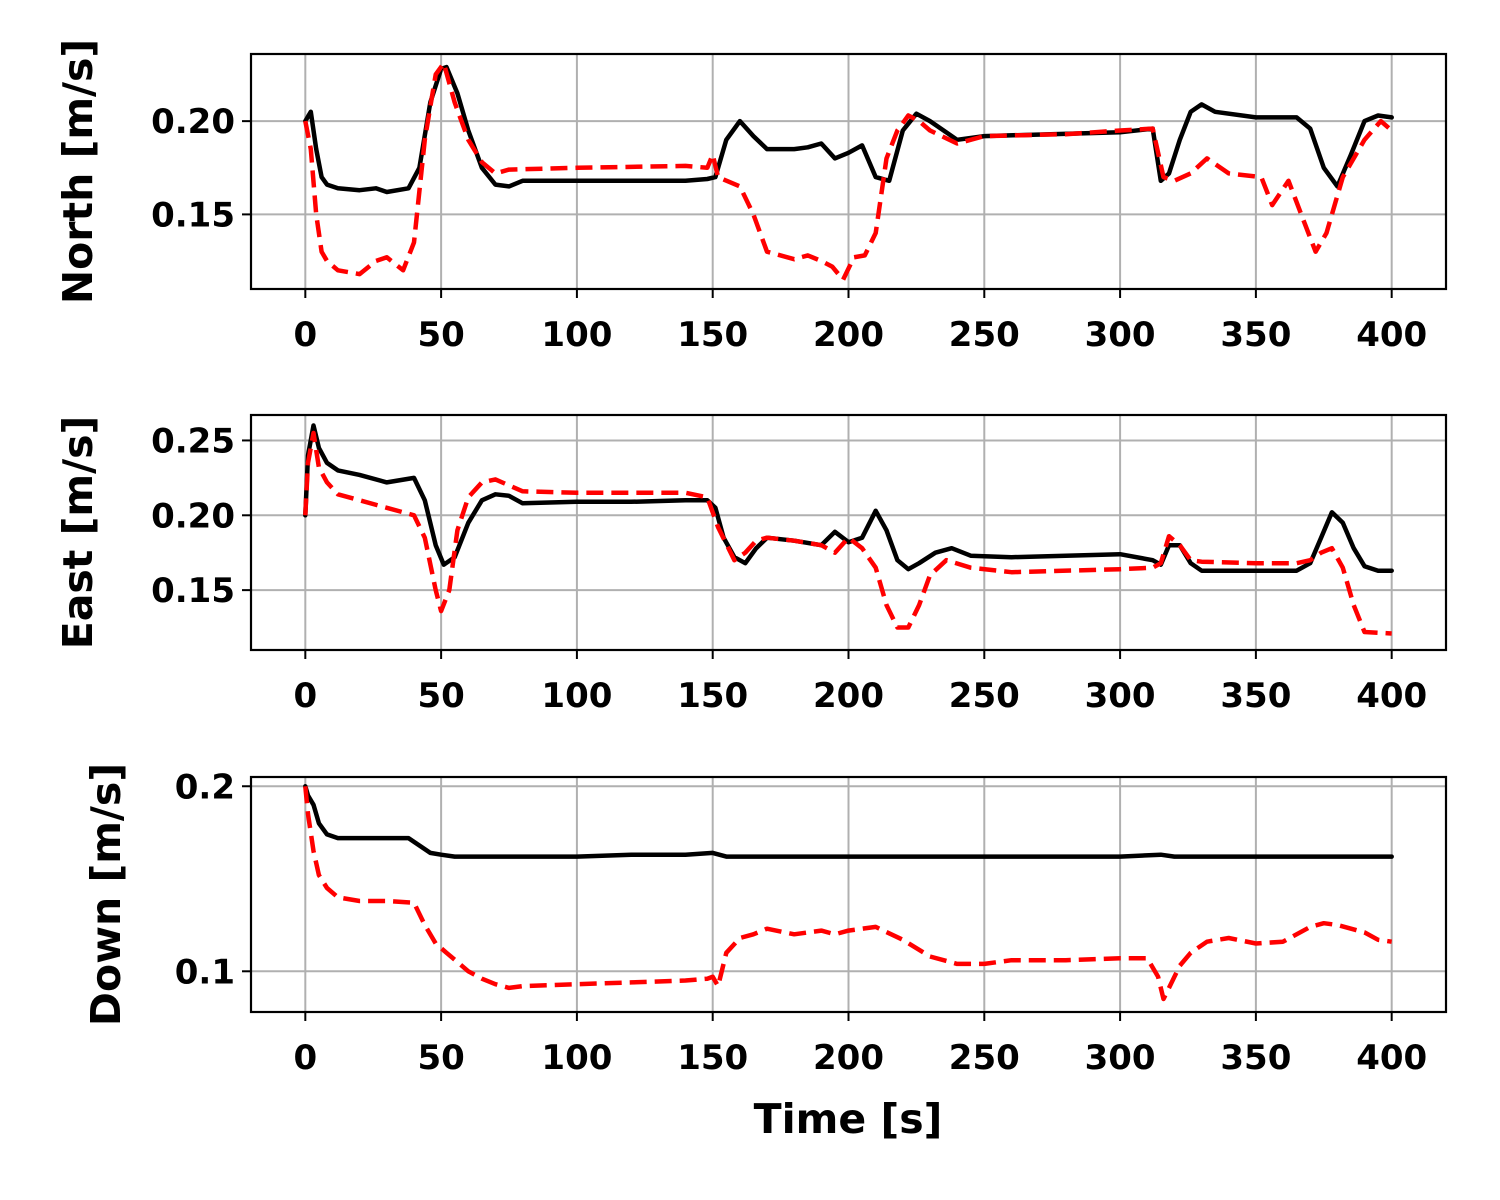 This screenshot has width=1500, height=1200. What do you see at coordinates (78, 533) in the screenshot?
I see `y-axis-title: East [m/s]` at bounding box center [78, 533].